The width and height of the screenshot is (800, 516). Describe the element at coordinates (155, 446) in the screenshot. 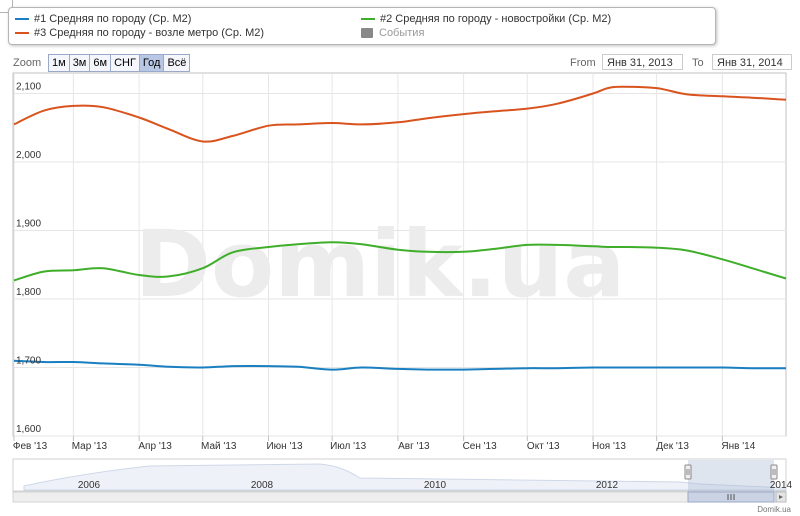

I see `x-tick-label: Апр '13` at that location.